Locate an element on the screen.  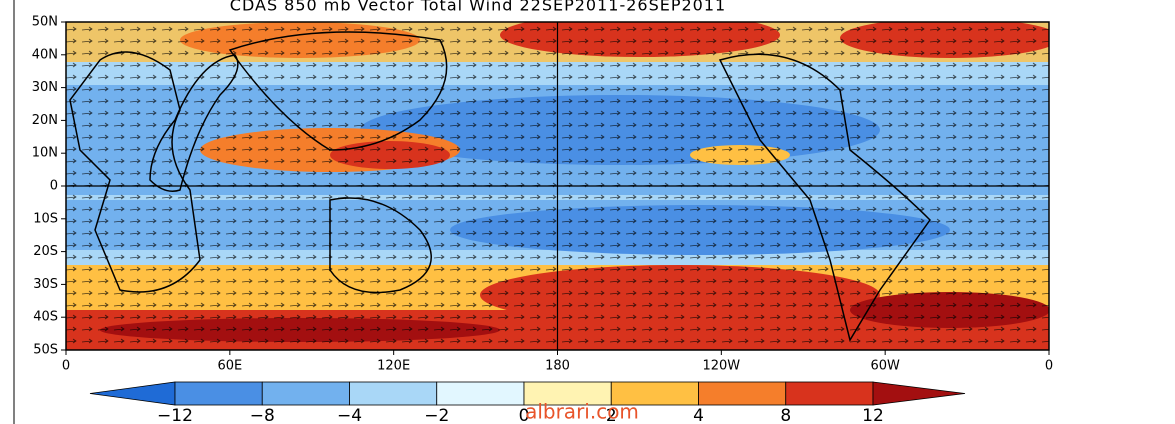
colorbar-arrow-right is located at coordinates (919, 393).